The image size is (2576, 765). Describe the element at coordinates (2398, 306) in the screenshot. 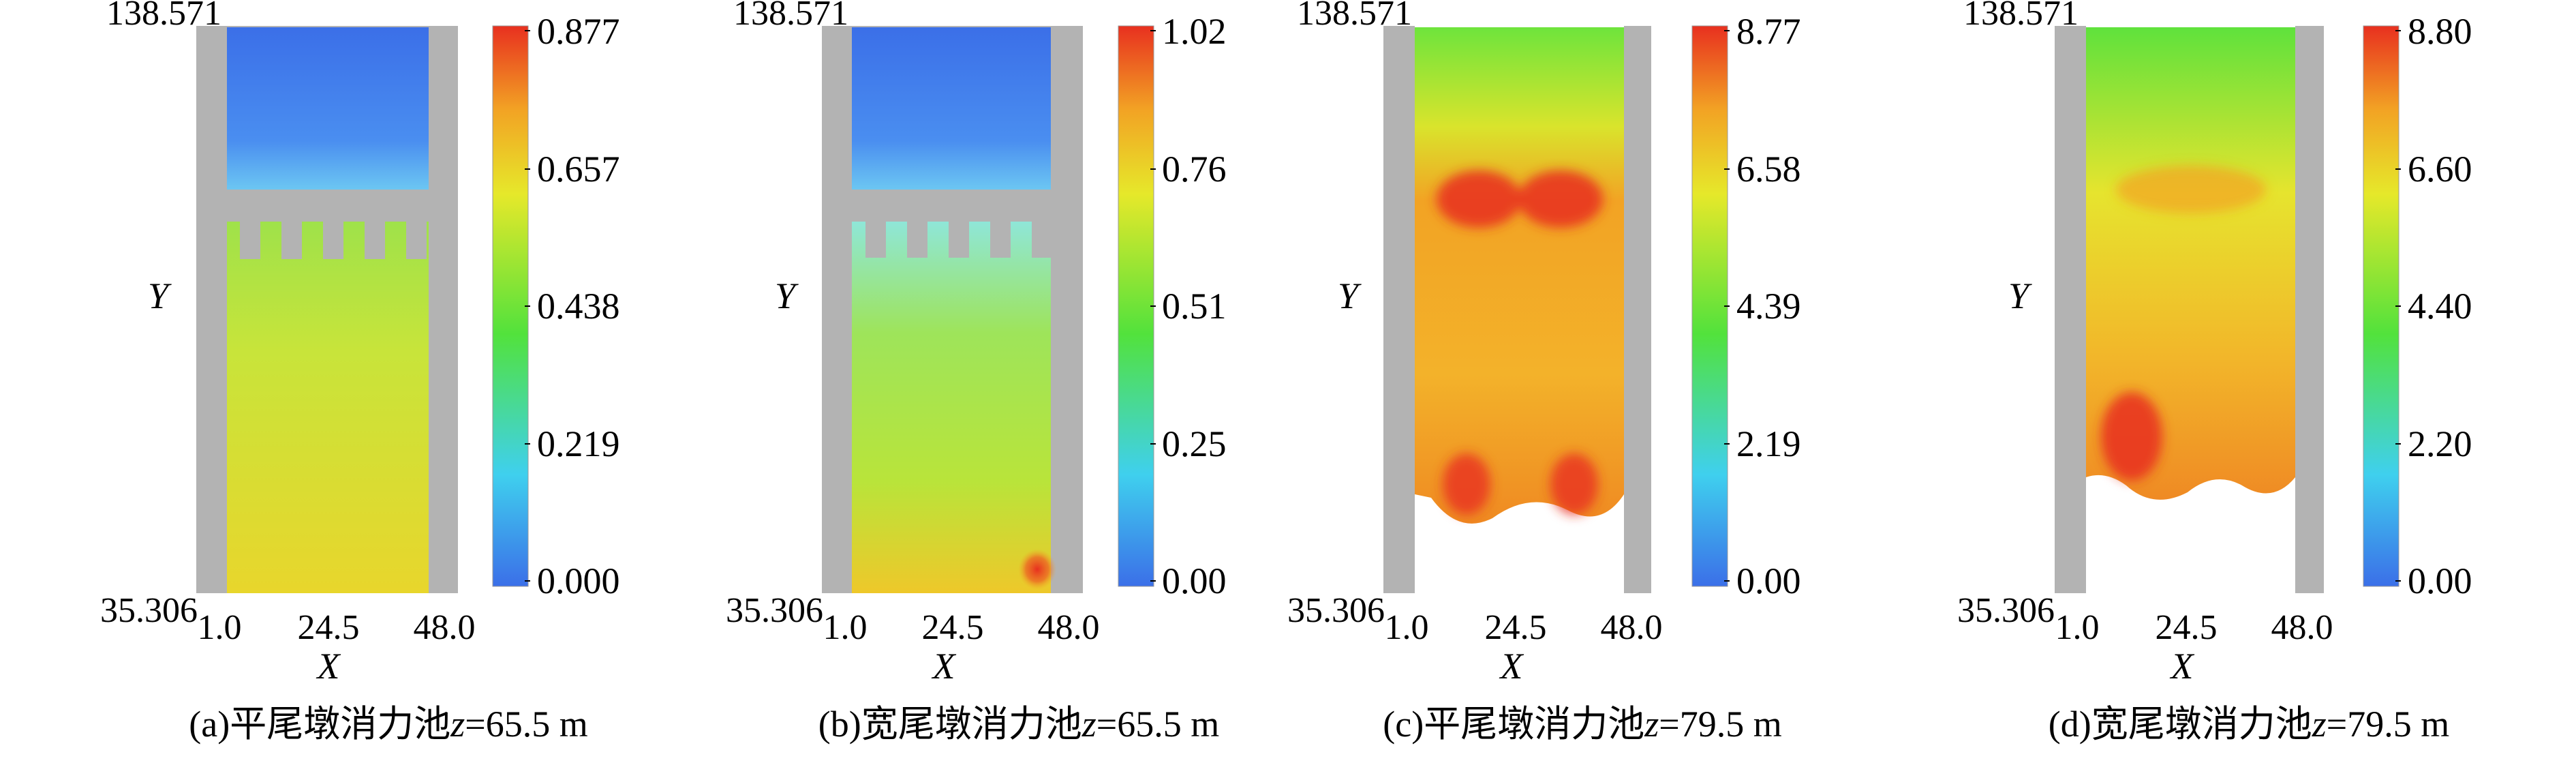

I see `colorbar-ticks-d` at that location.